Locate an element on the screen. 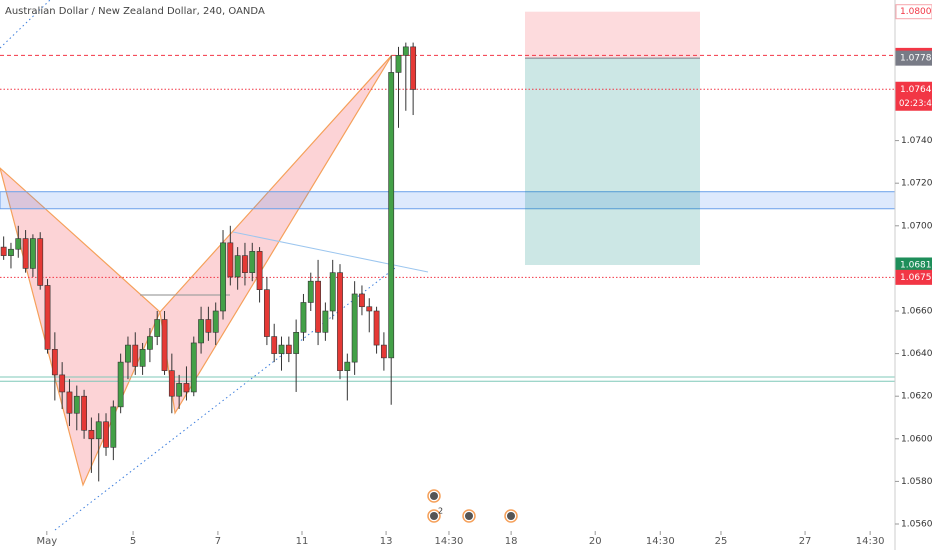 The height and width of the screenshot is (550, 932). position-target is located at coordinates (612, 161).